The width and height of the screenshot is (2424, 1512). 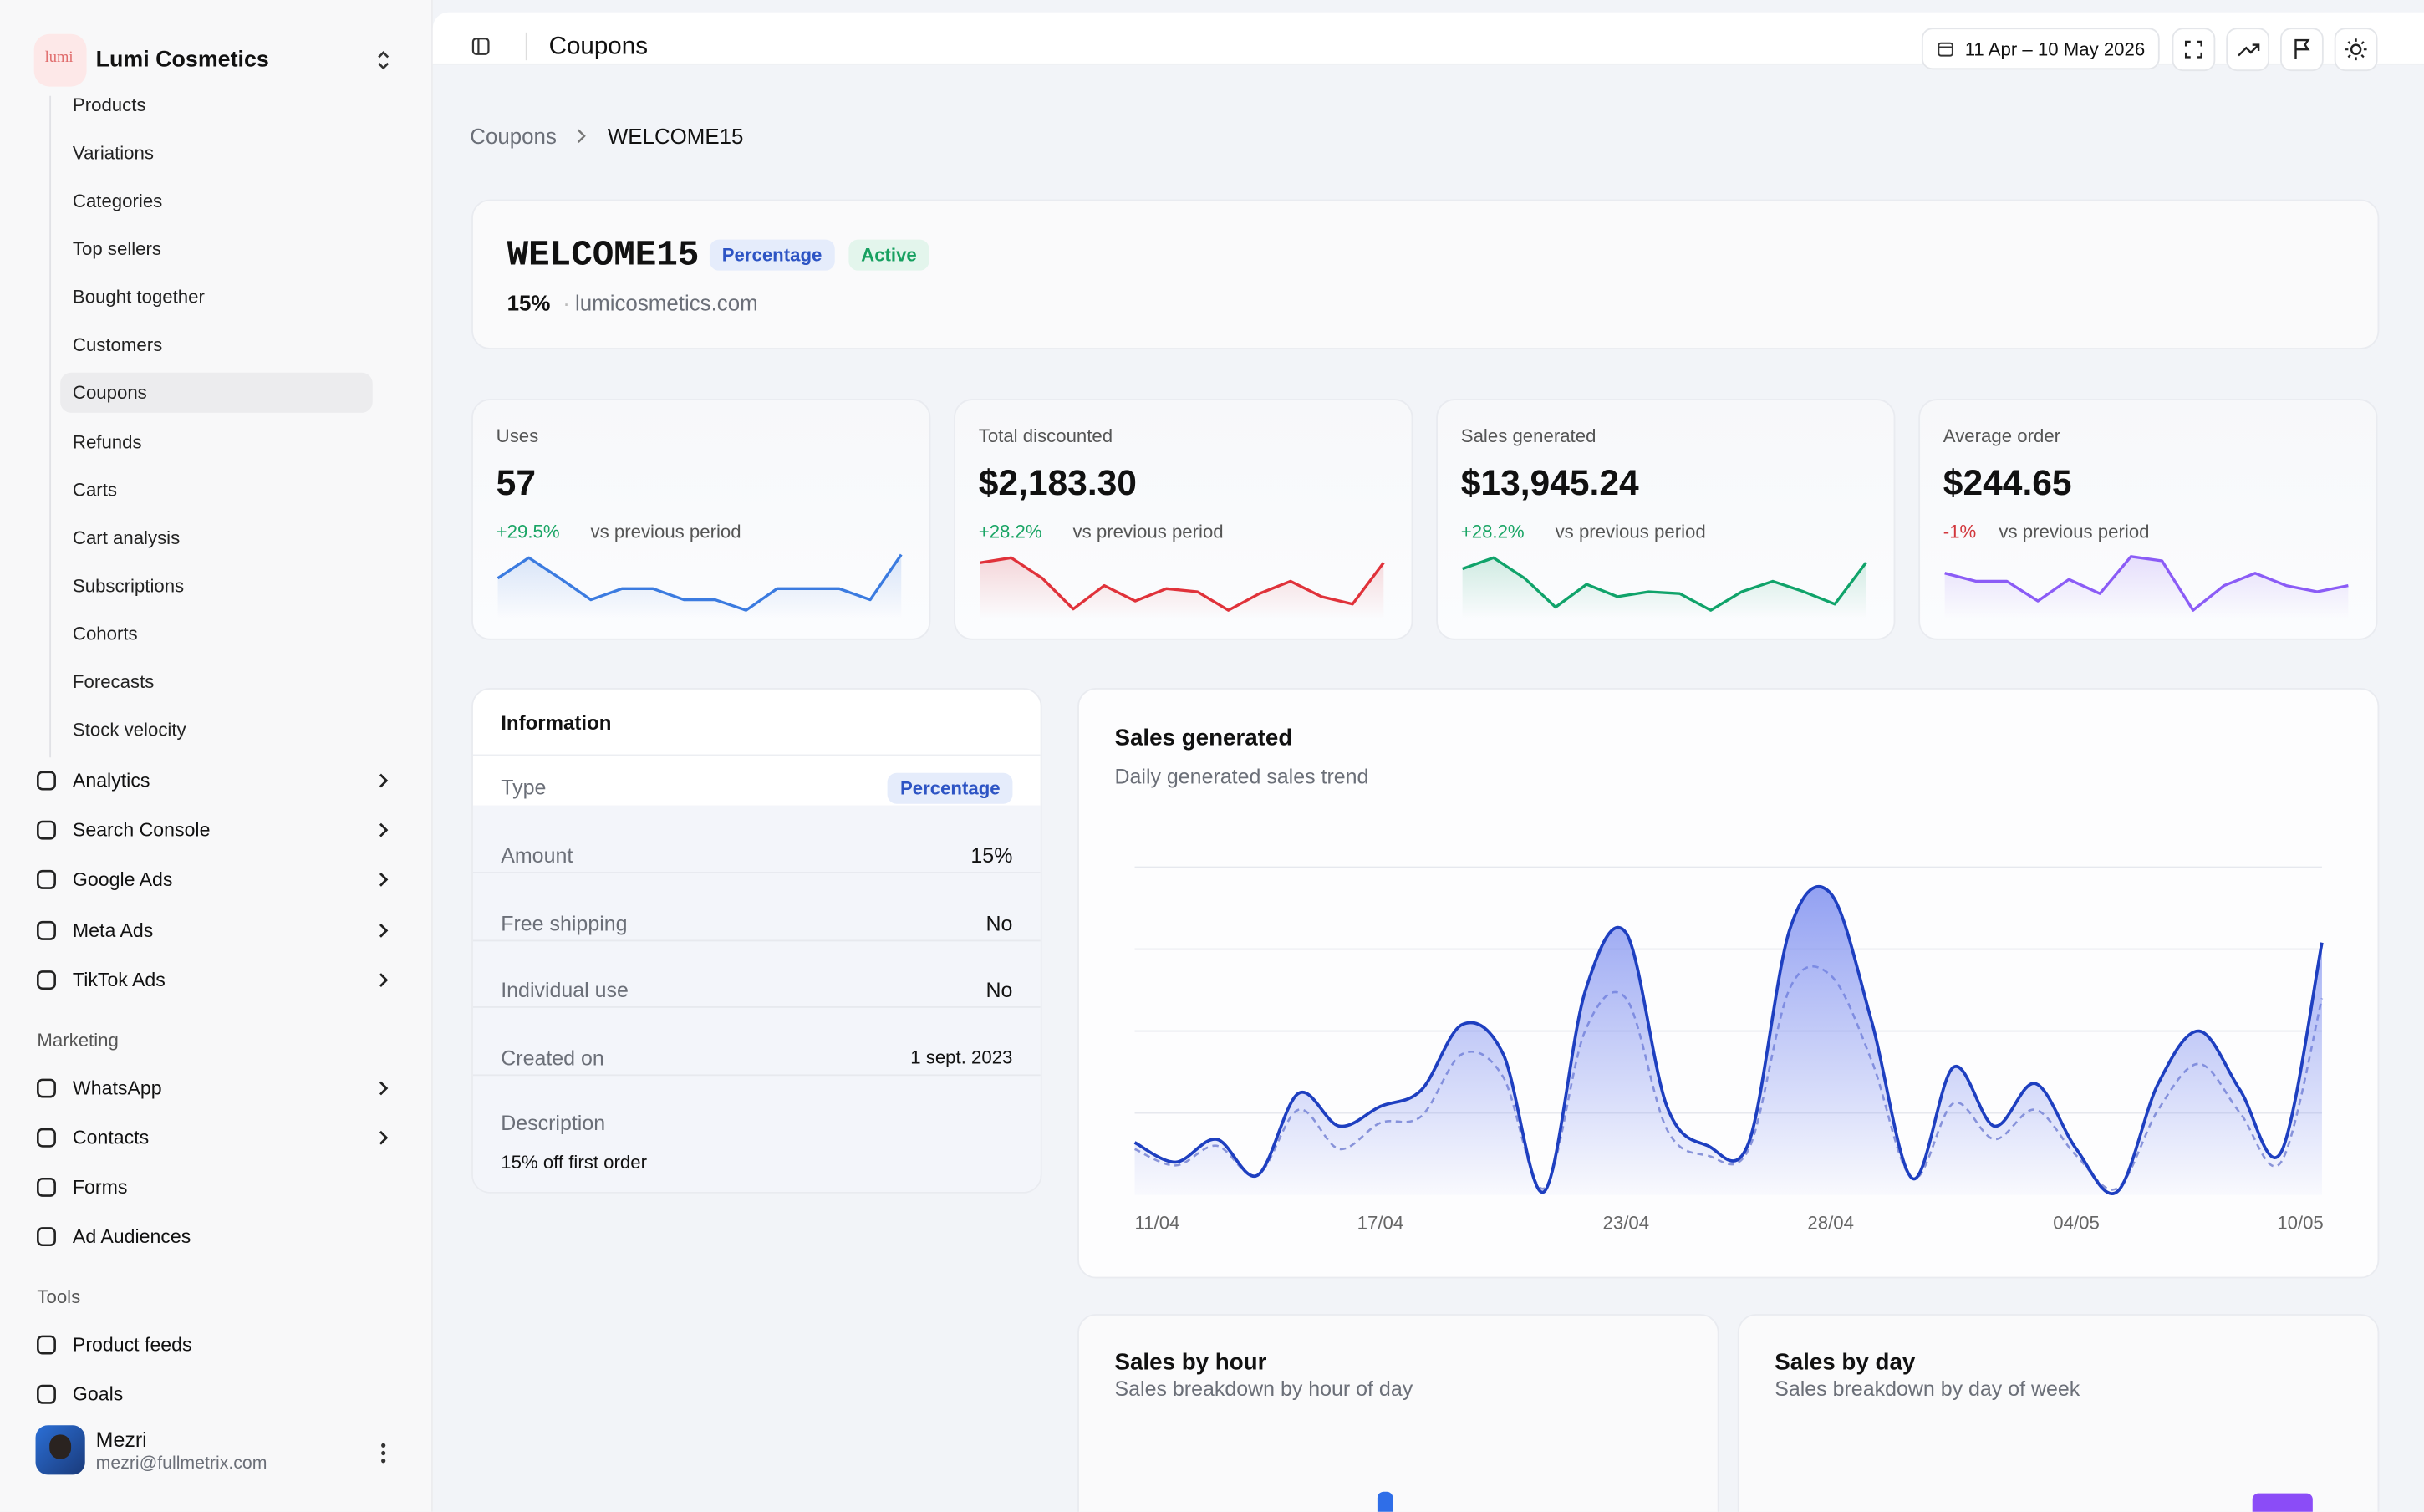 What do you see at coordinates (701, 519) in the screenshot?
I see `stat-card: Uses 57 +29.5% vs previous period` at bounding box center [701, 519].